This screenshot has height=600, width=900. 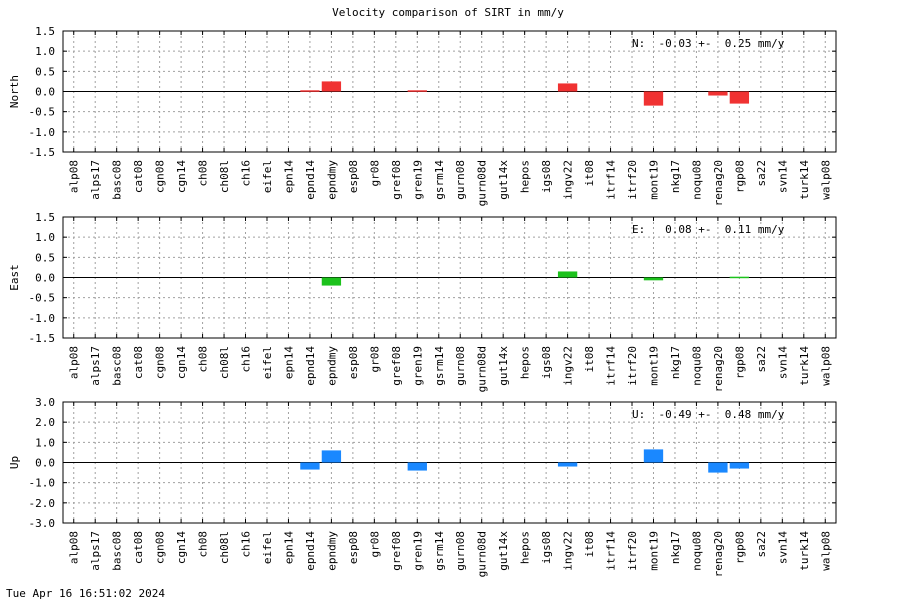 What do you see at coordinates (482, 183) in the screenshot?
I see `x-tick-label: gurn08d` at bounding box center [482, 183].